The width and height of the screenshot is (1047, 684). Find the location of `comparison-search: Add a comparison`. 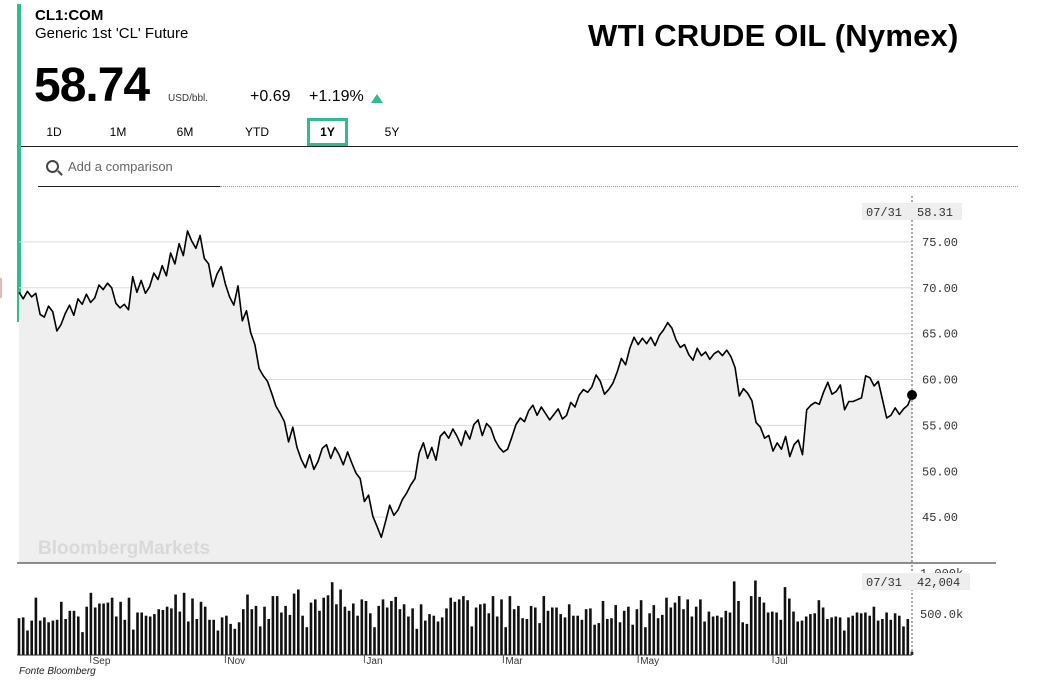

comparison-search: Add a comparison is located at coordinates (129, 171).